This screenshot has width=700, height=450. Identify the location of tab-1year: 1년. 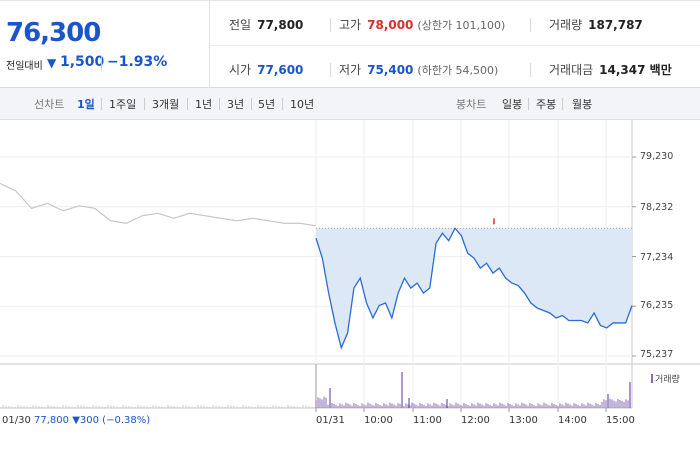
(204, 104).